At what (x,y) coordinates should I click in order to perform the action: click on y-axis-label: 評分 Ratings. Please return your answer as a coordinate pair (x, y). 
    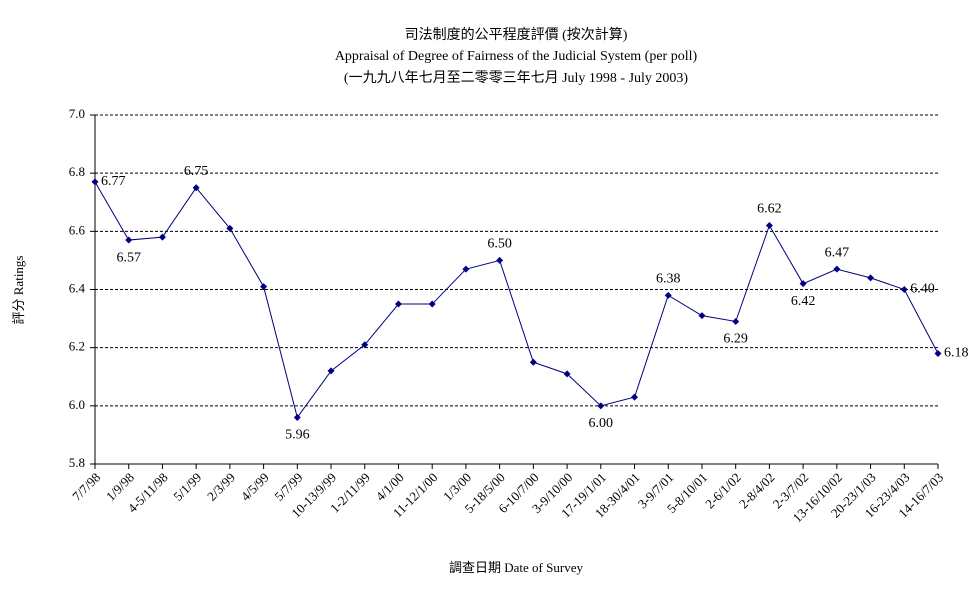
    Looking at the image, I should click on (18, 290).